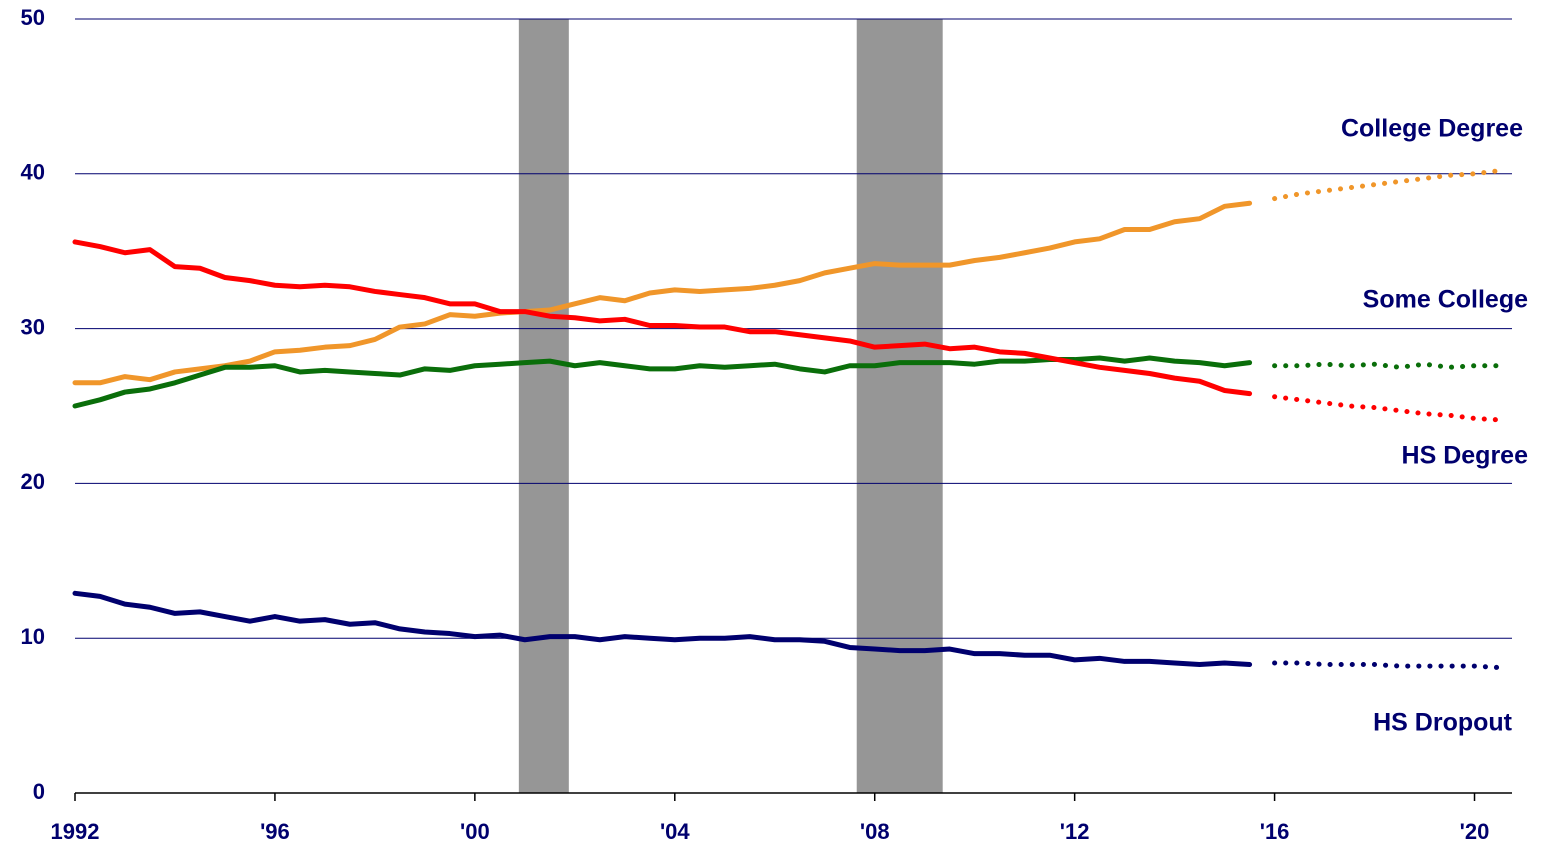 The height and width of the screenshot is (849, 1542). I want to click on x-tick-label: '08, so click(875, 831).